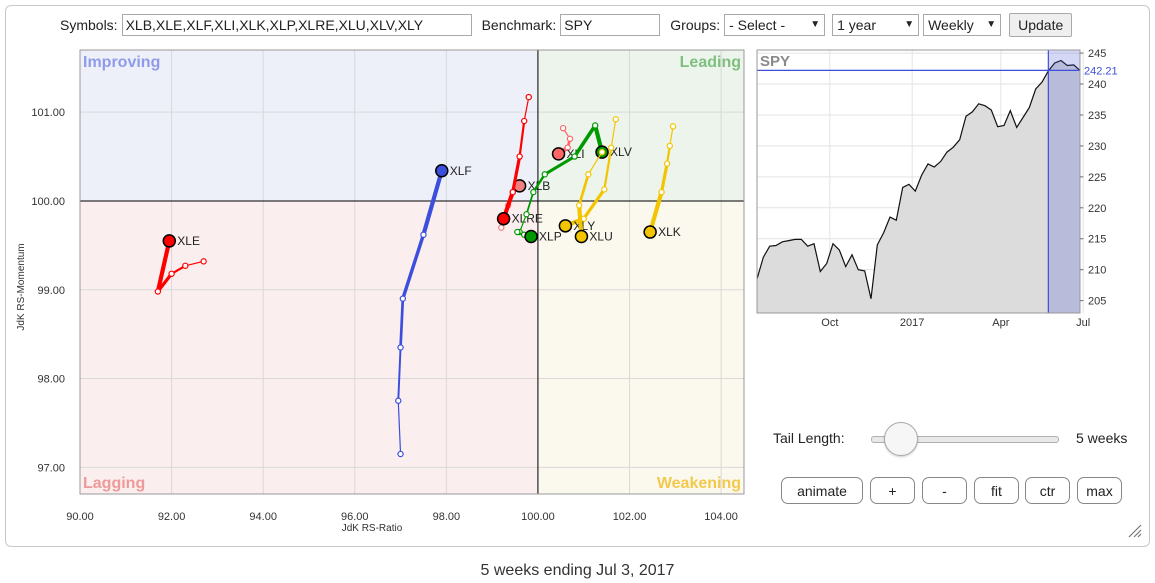  Describe the element at coordinates (296, 25) in the screenshot. I see `symbols-input: XLB,XLE,XLF,XLI,XLK,XLP,XLRE,XLU,XLV,XLY` at that location.